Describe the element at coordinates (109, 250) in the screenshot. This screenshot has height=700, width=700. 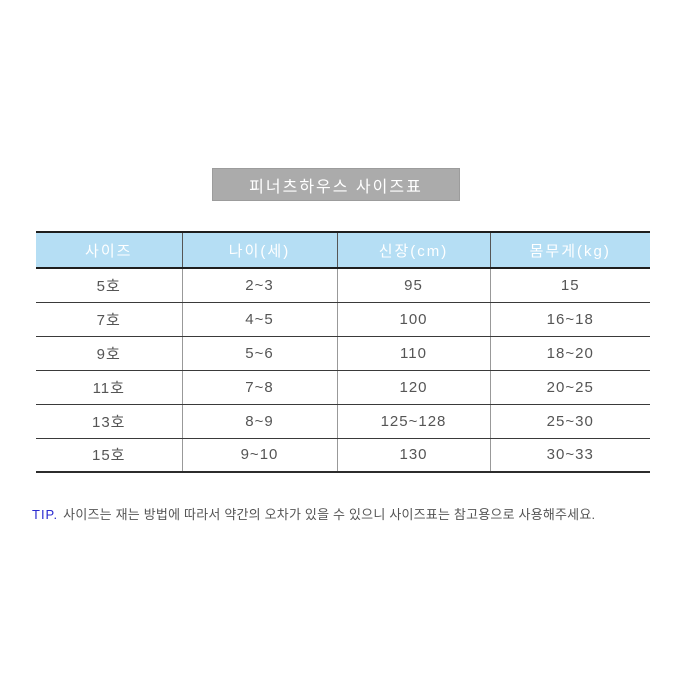
I see `header-cell-size: 사이즈` at that location.